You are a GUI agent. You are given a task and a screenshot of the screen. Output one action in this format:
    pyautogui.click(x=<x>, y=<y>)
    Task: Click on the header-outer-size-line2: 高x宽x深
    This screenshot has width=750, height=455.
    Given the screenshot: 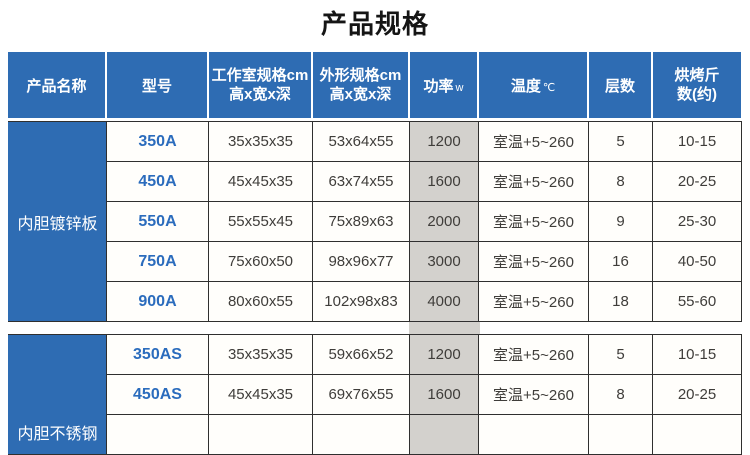 What is the action you would take?
    pyautogui.click(x=360, y=94)
    